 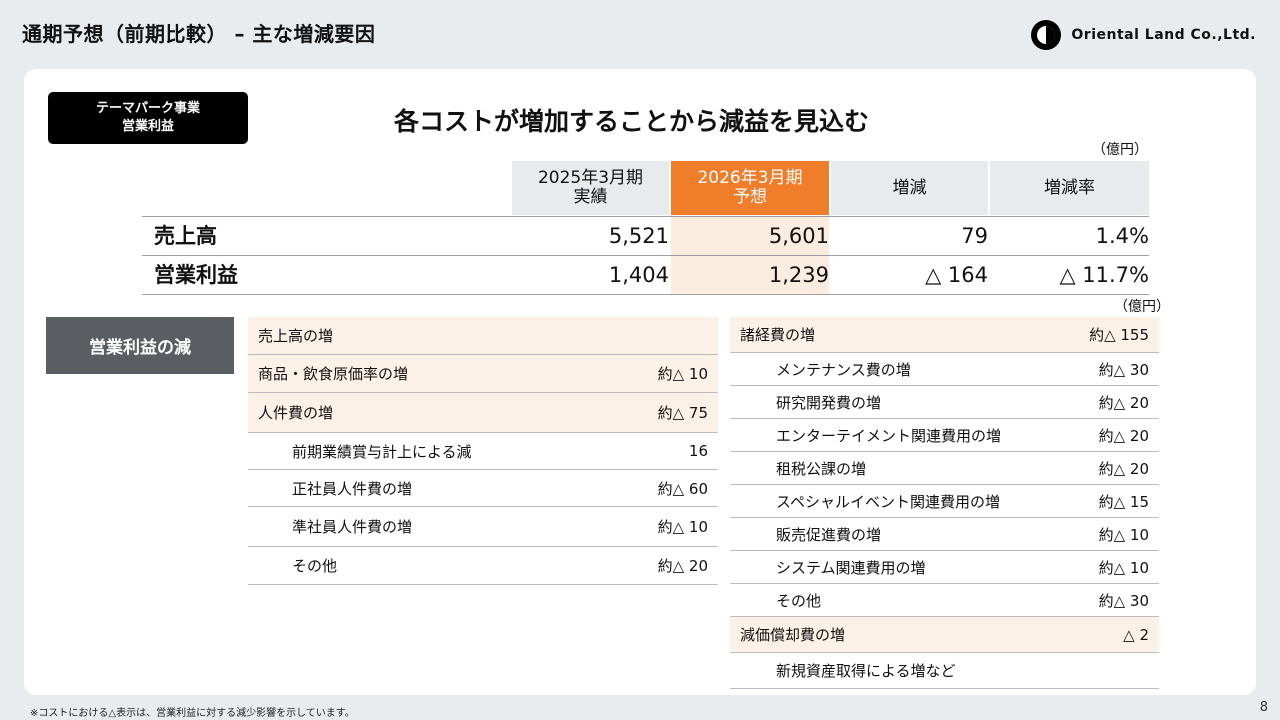 I want to click on reason-label-text: 商品・飲食原価率の増, so click(x=333, y=374).